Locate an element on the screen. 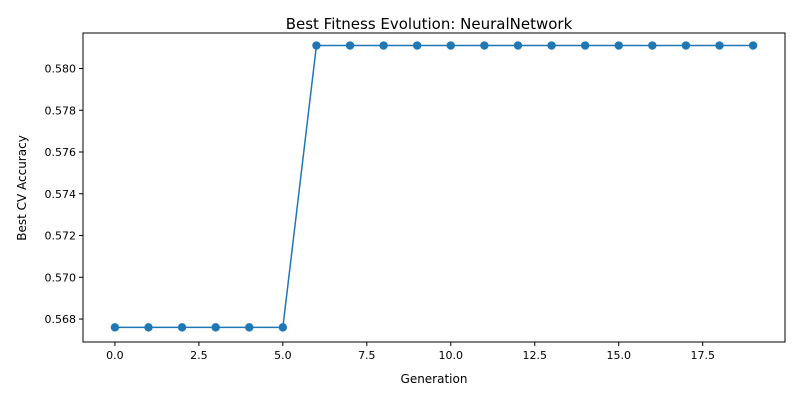  x-tick-label: 2.5 is located at coordinates (199, 355).